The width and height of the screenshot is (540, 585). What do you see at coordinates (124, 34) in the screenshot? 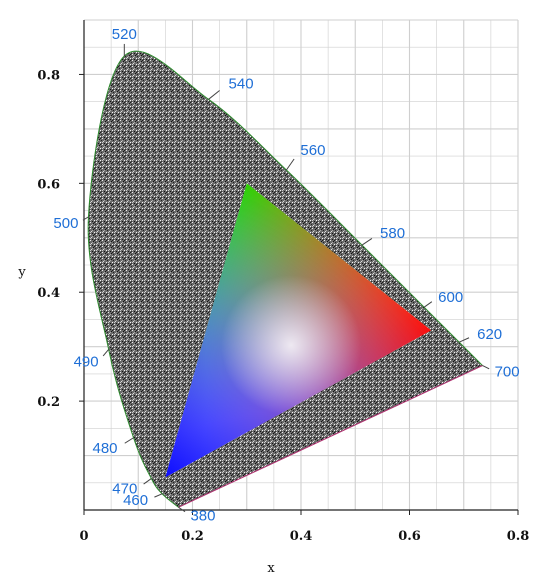
I see `wavelength-label-520: 520` at bounding box center [124, 34].